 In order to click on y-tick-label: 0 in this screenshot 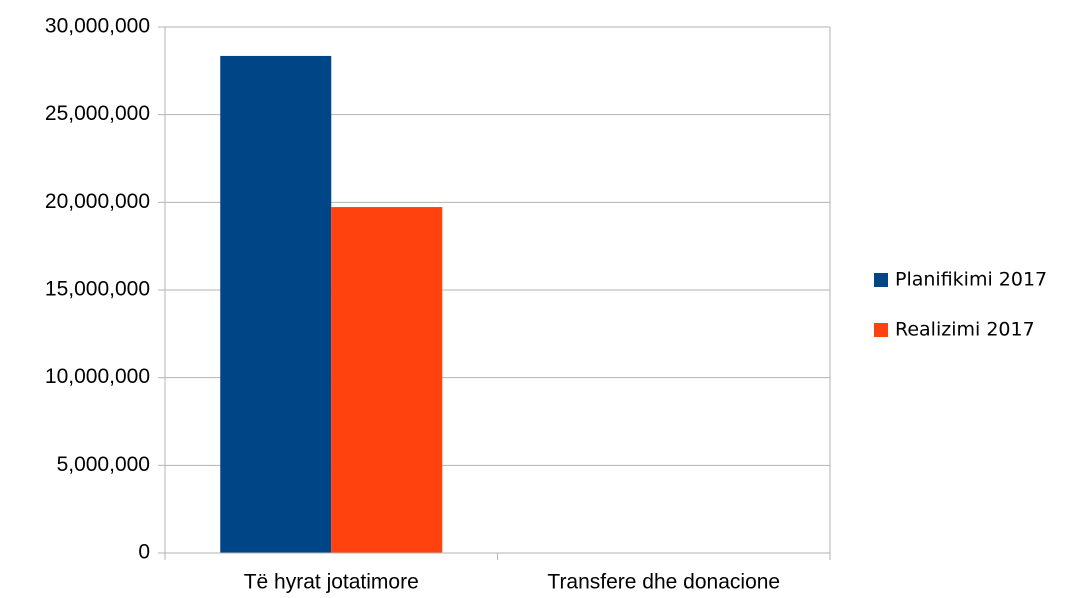, I will do `click(144, 552)`.